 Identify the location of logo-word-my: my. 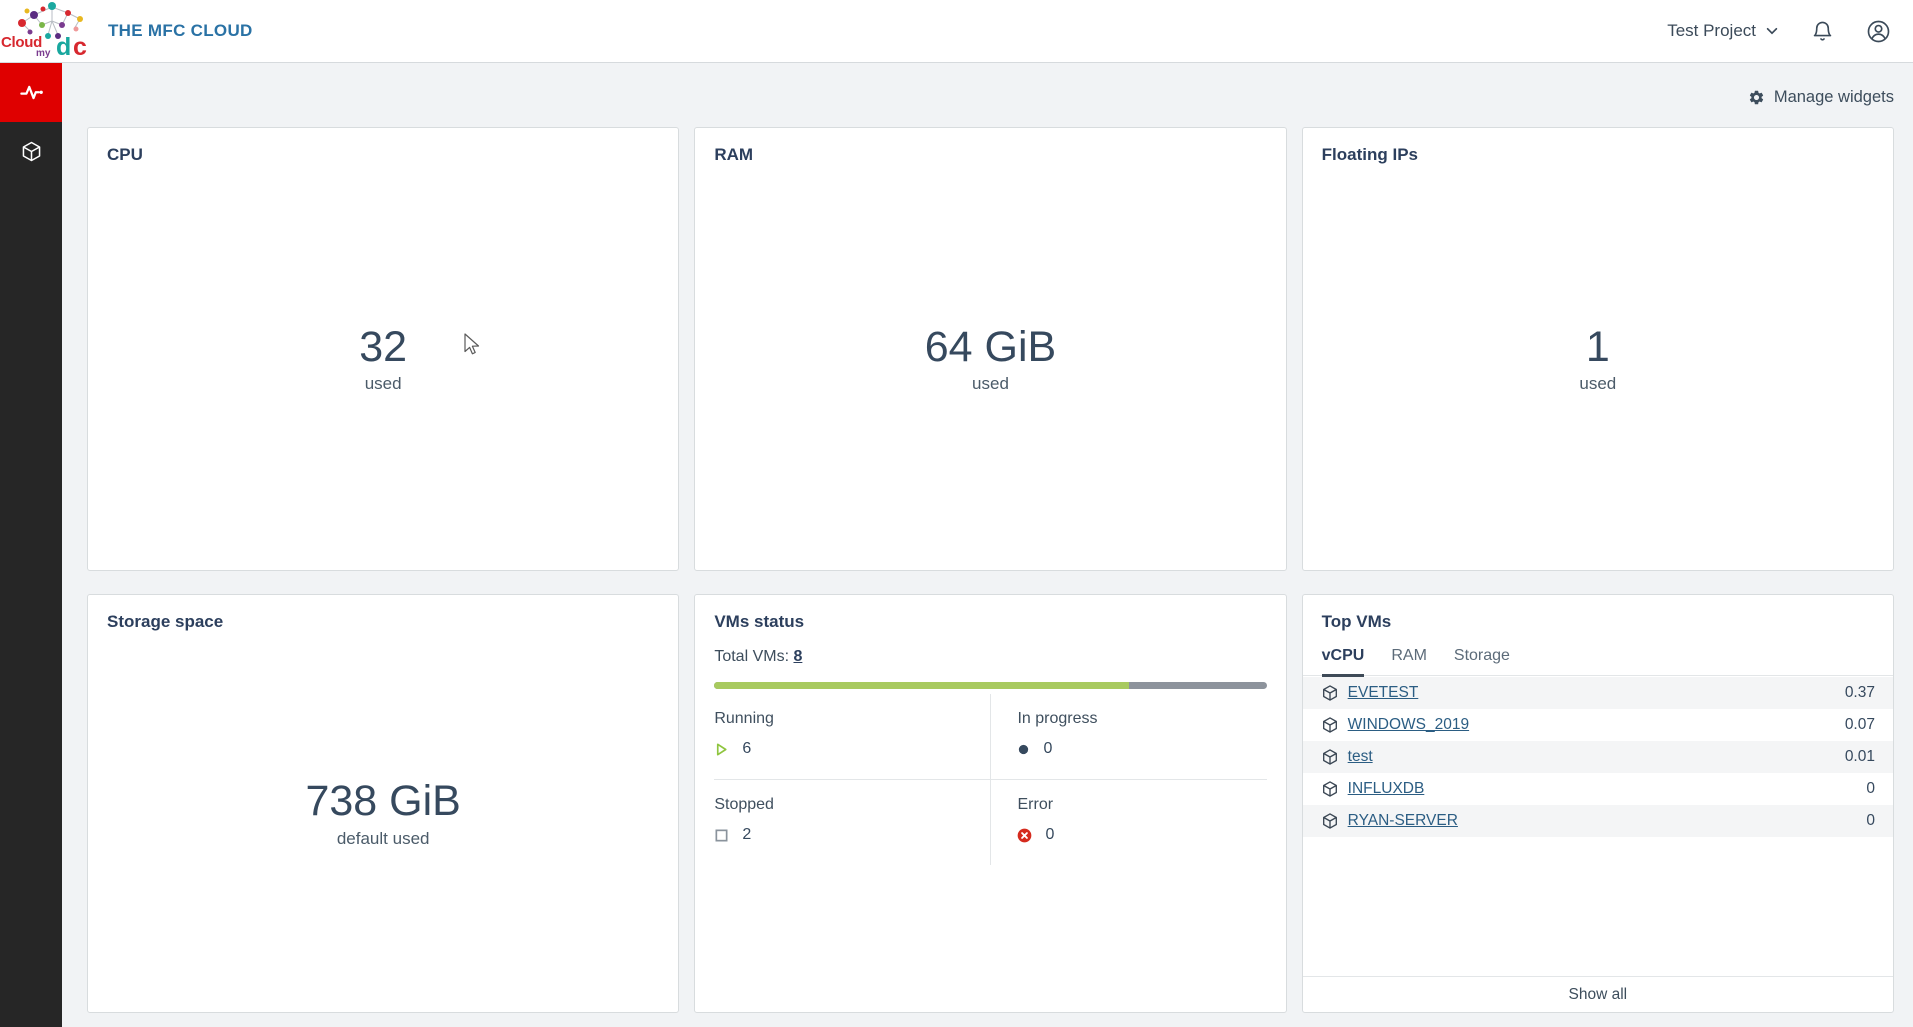
(43, 53).